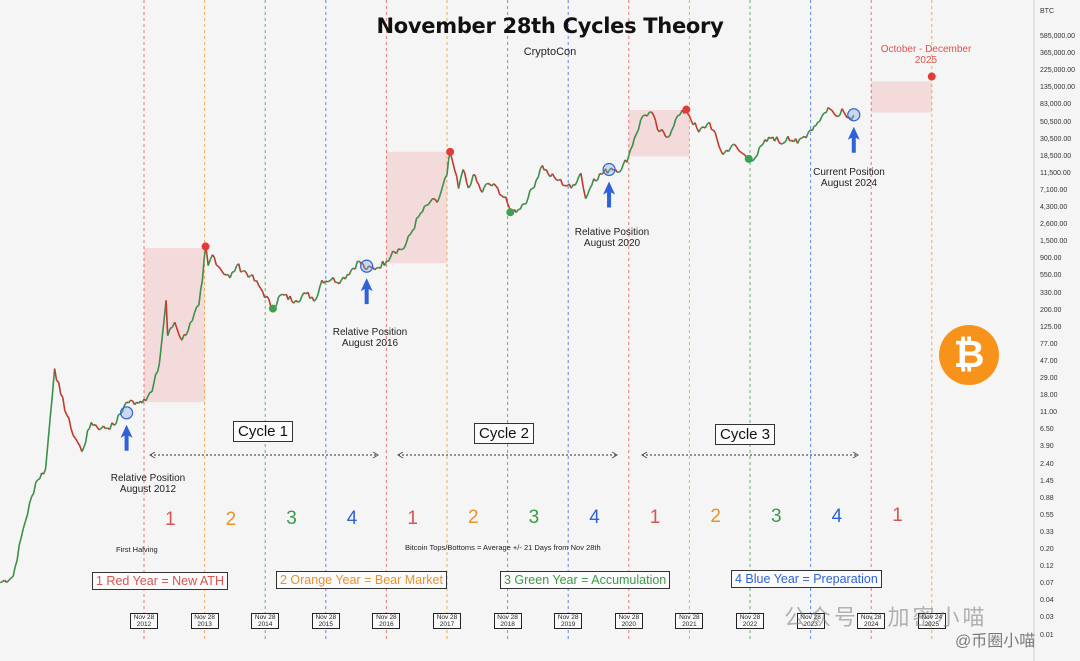  I want to click on annotation-2012: Relative Position August 2012, so click(148, 484).